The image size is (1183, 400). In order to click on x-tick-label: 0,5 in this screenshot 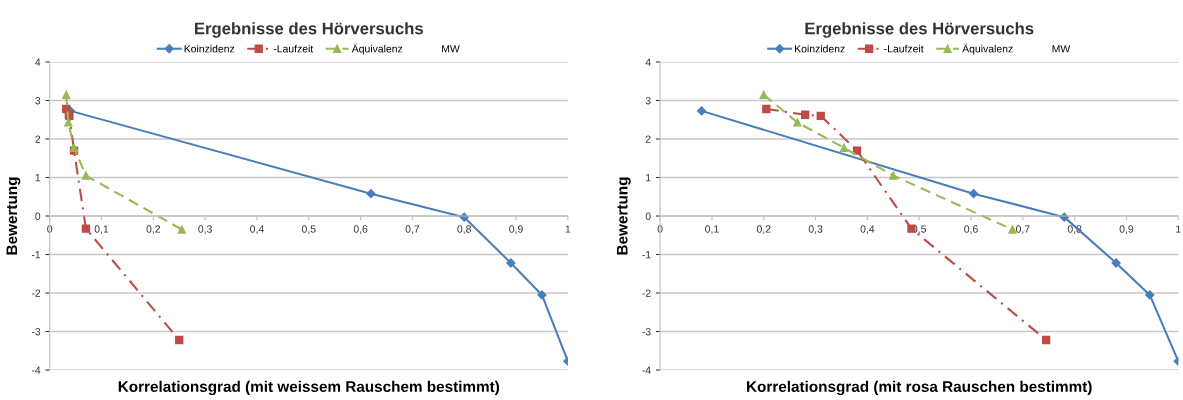, I will do `click(308, 229)`.